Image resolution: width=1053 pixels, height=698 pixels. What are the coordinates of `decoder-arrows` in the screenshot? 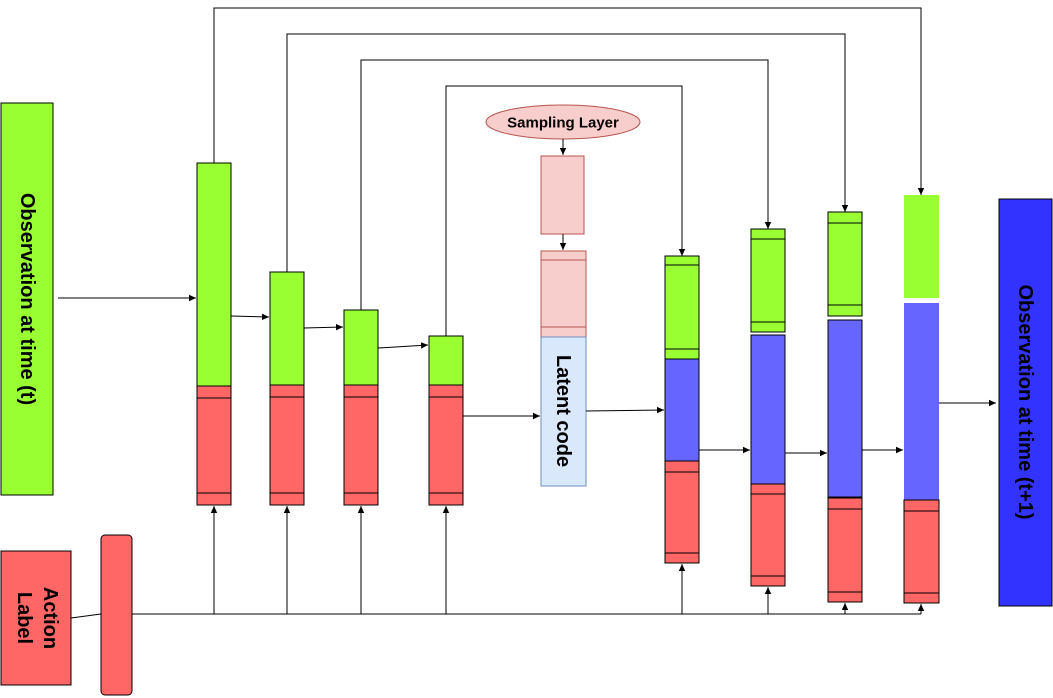 It's located at (790, 428).